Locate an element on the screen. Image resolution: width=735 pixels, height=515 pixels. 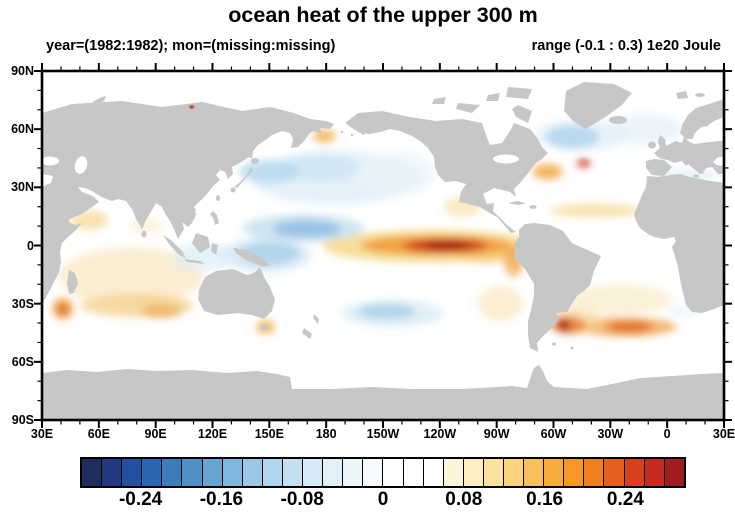
colorbar-tick-label: -0.08 is located at coordinates (302, 499).